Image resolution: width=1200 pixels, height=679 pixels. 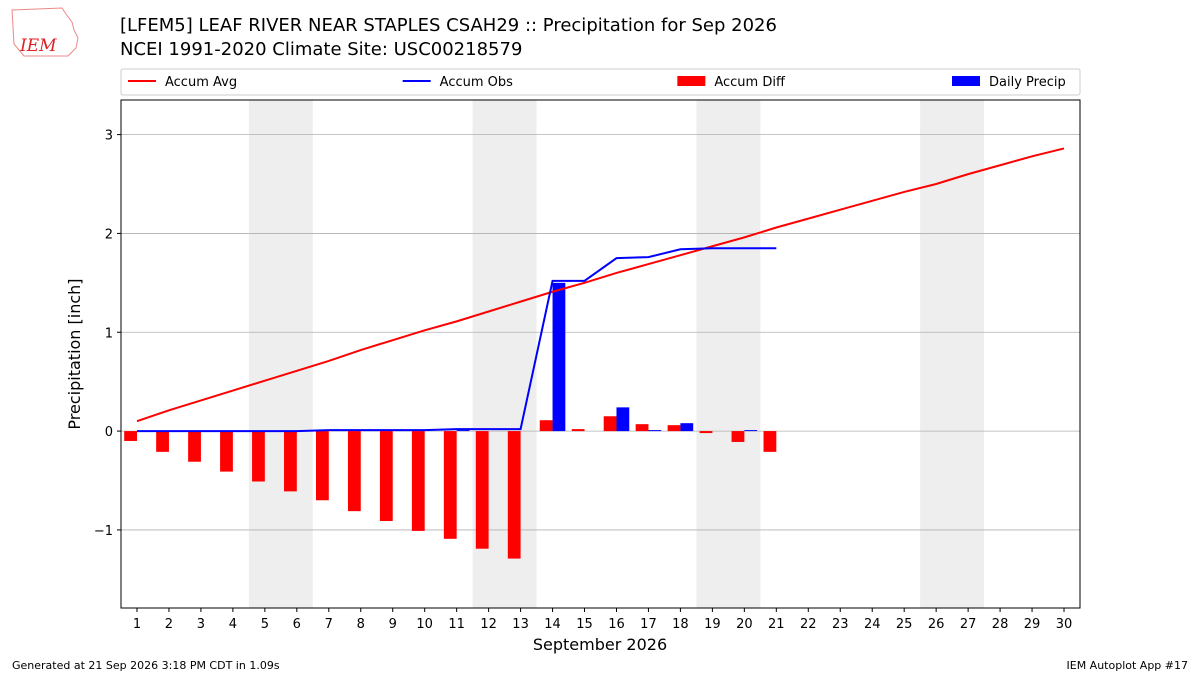 What do you see at coordinates (265, 624) in the screenshot?
I see `x-tick-label: 5` at bounding box center [265, 624].